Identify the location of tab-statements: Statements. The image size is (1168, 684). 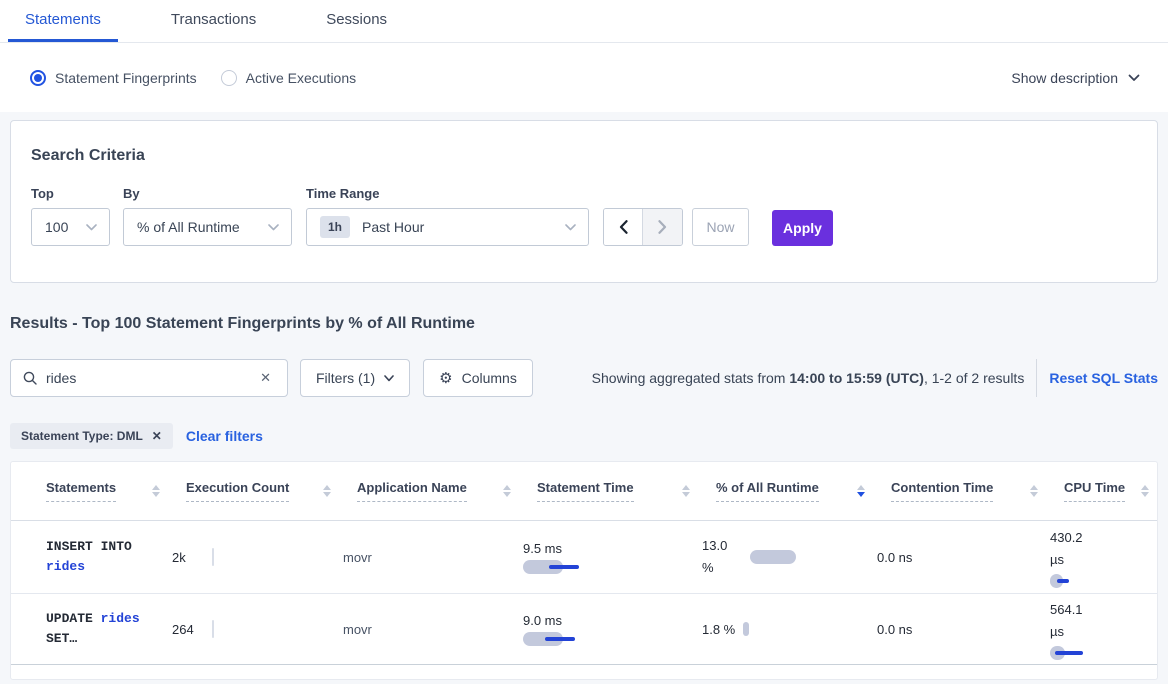
(63, 21).